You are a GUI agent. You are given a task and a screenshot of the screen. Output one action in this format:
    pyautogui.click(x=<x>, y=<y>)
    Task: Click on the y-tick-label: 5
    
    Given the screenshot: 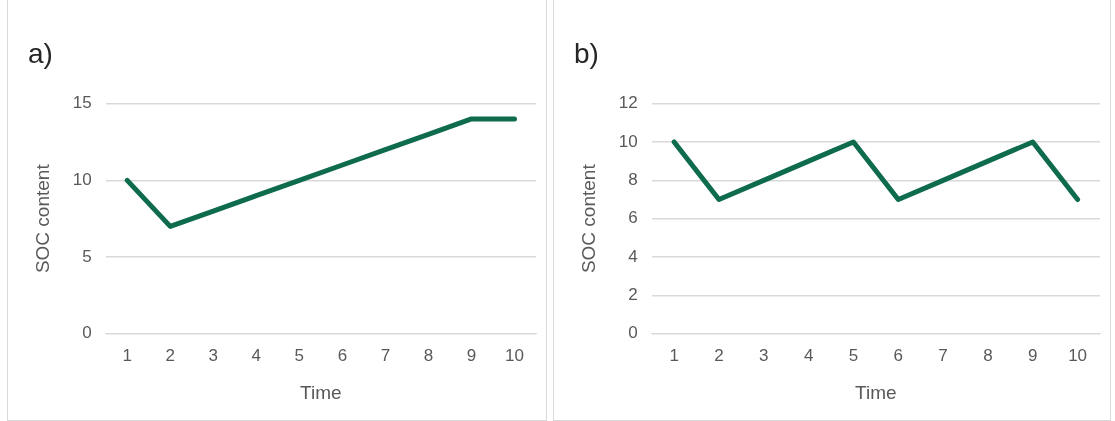 What is the action you would take?
    pyautogui.click(x=87, y=256)
    